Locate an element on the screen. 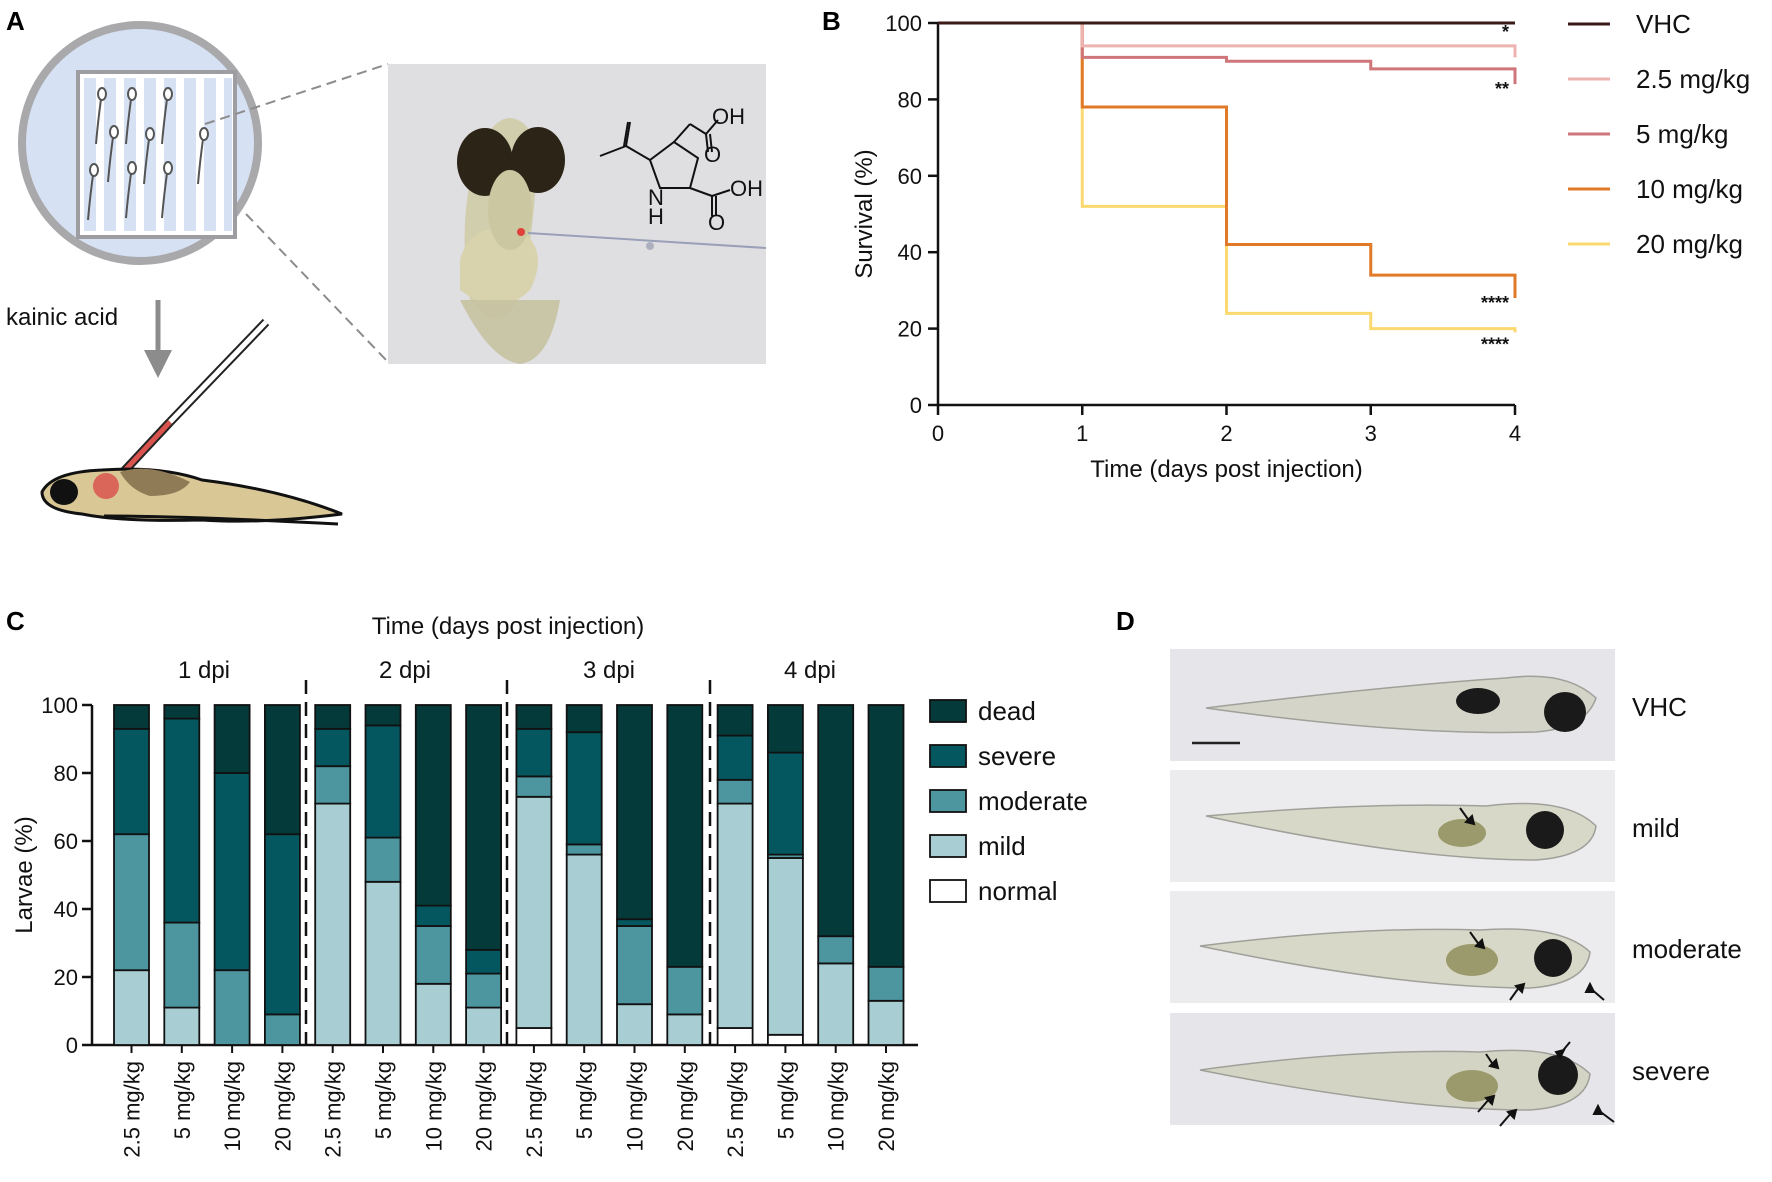  phenotype-label-moderate: moderate is located at coordinates (1687, 949).